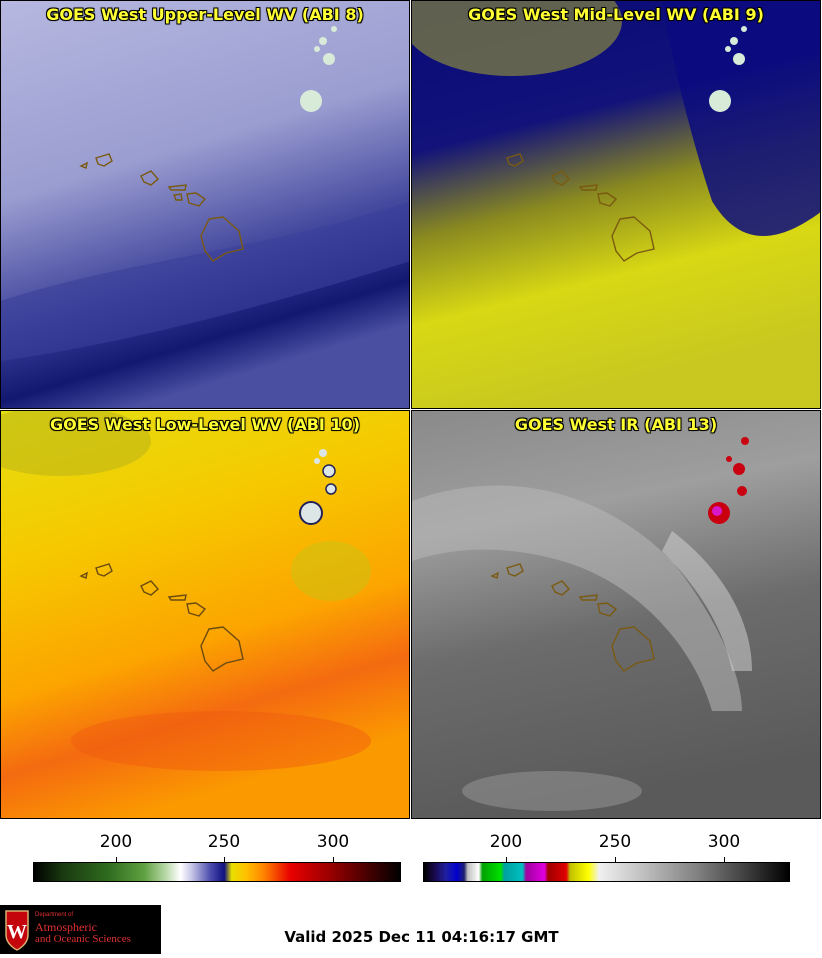 The width and height of the screenshot is (822, 958). What do you see at coordinates (54, 915) in the screenshot?
I see `logo-dept-line: Department of` at bounding box center [54, 915].